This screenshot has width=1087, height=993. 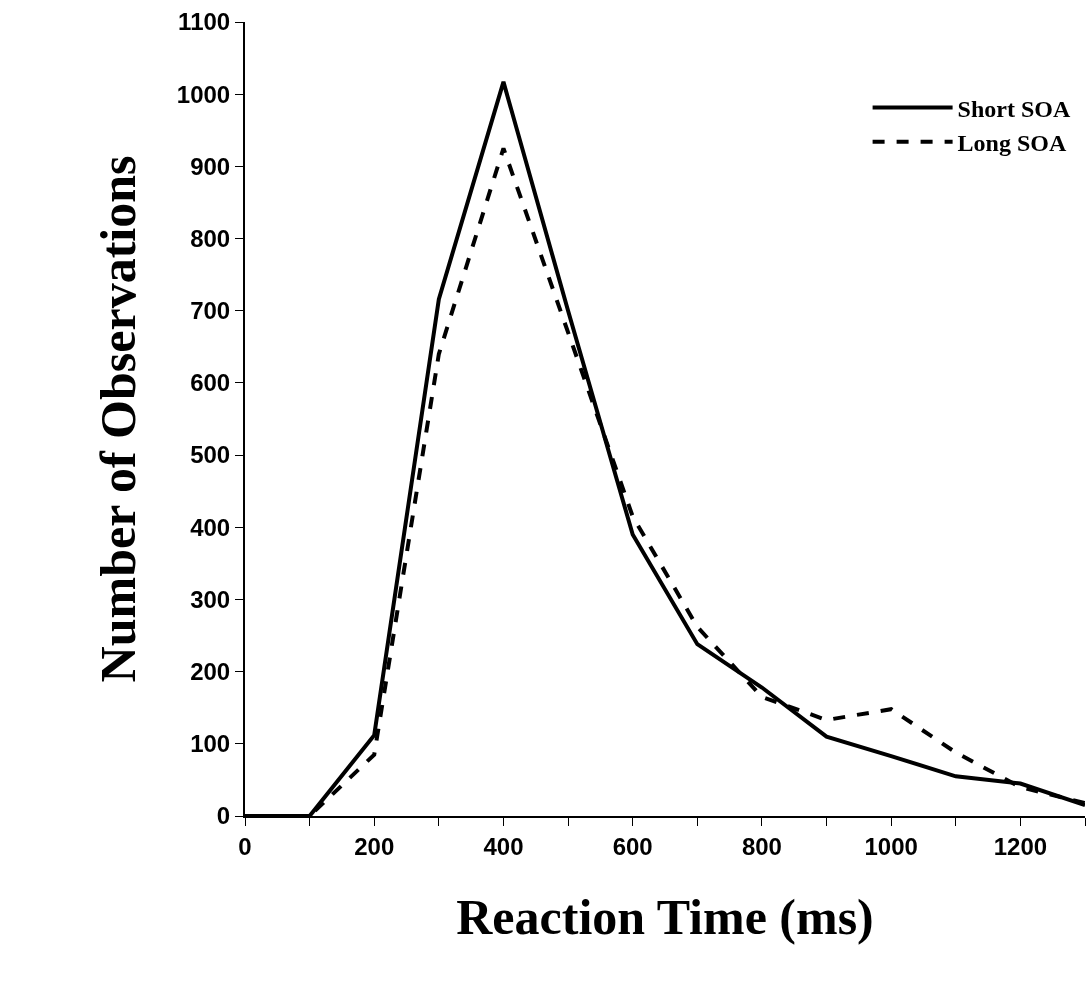 I want to click on x-tick-label: 1200, so click(x=1020, y=846).